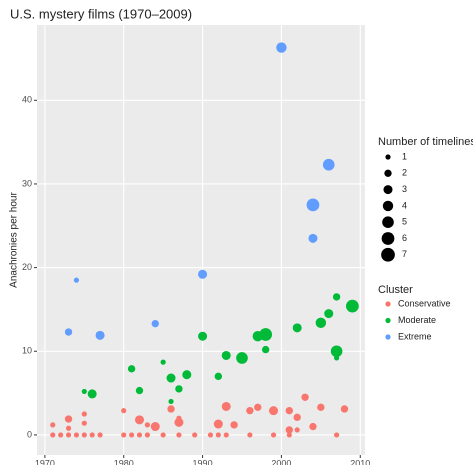 The height and width of the screenshot is (465, 473). Describe the element at coordinates (27, 267) in the screenshot. I see `y-tick-label: 20` at that location.